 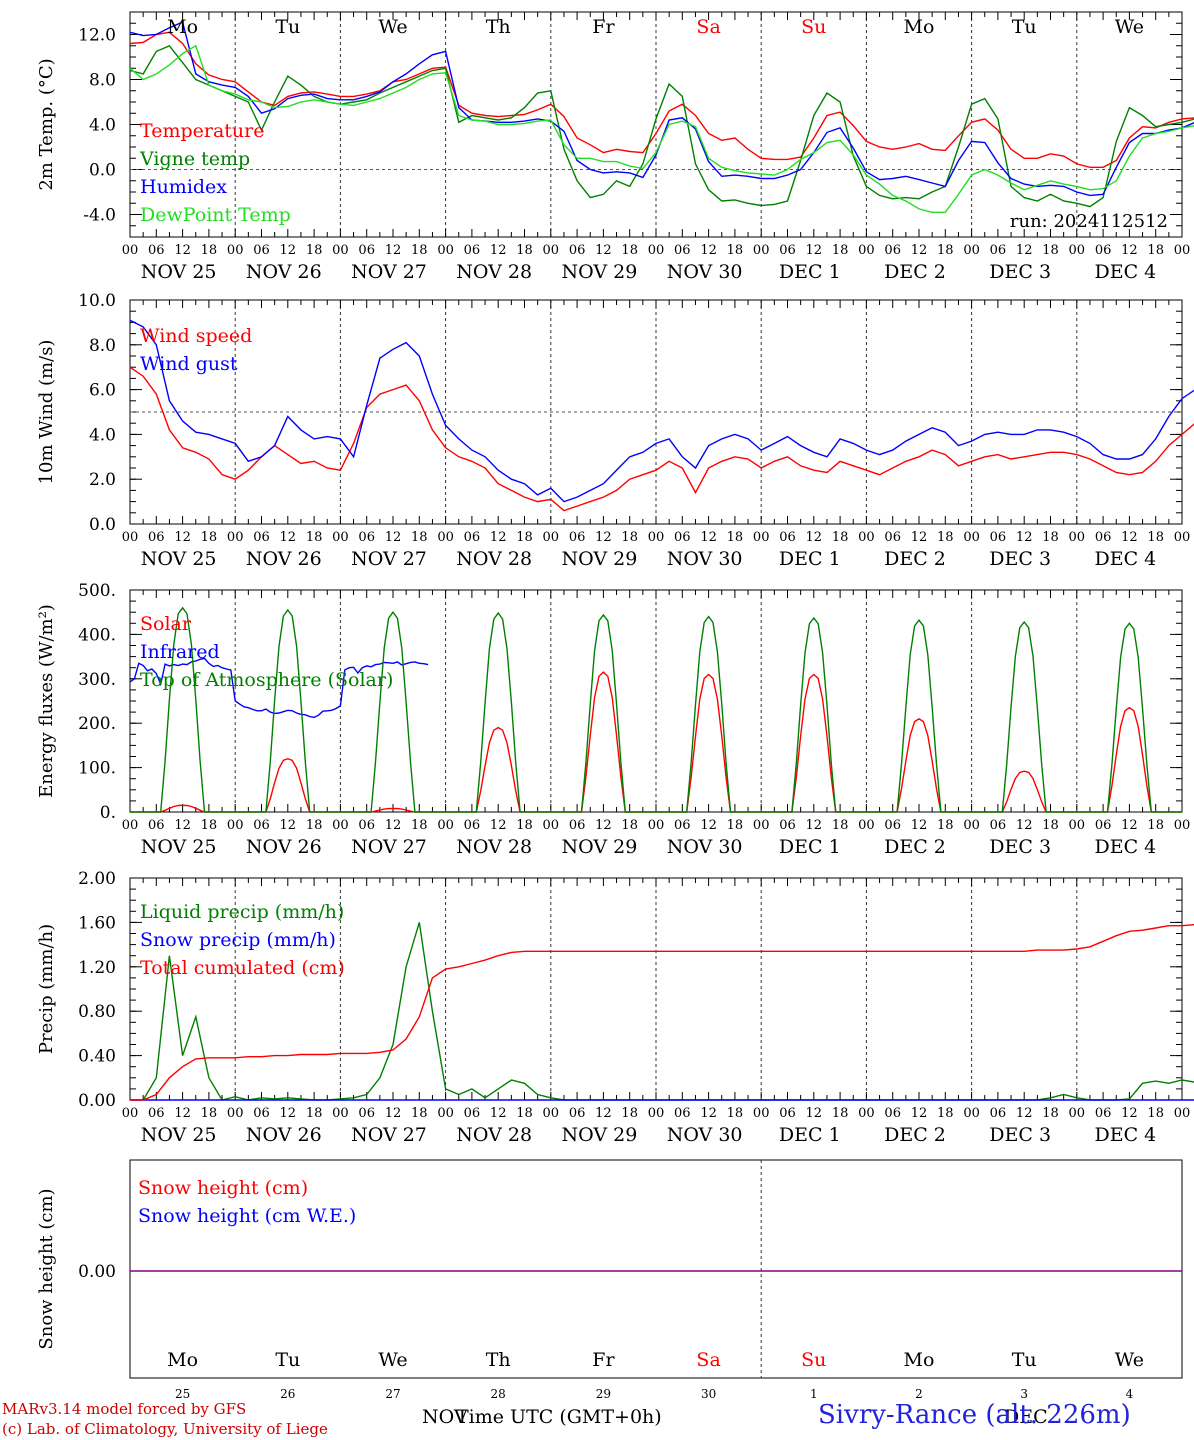 What do you see at coordinates (102, 81) in the screenshot?
I see `y-tick-label: 8.0` at bounding box center [102, 81].